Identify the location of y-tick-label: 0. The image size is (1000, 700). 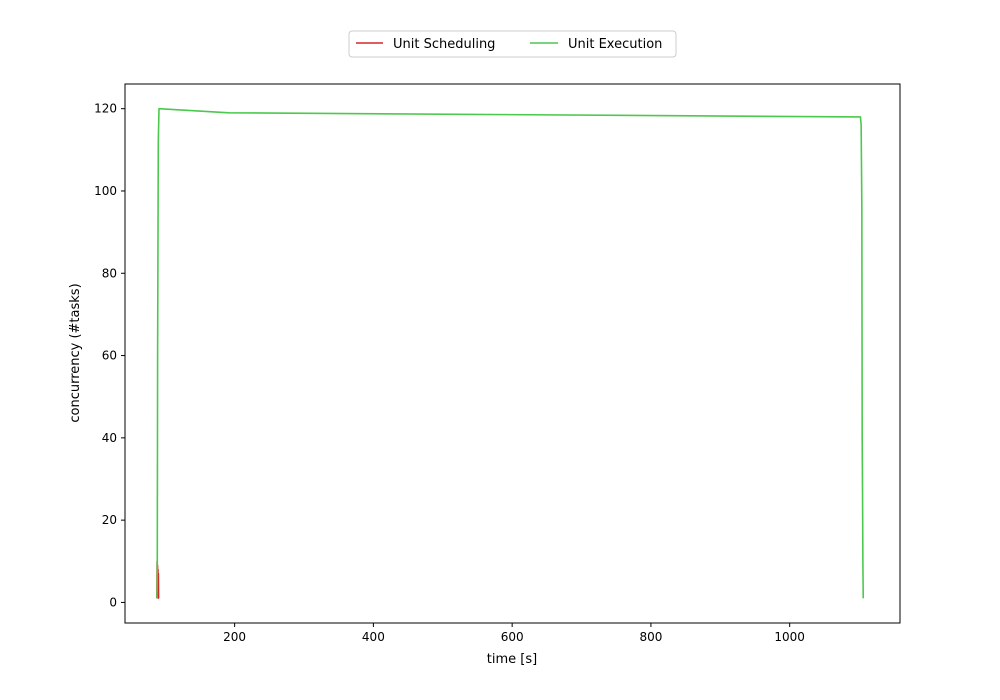
(113, 602).